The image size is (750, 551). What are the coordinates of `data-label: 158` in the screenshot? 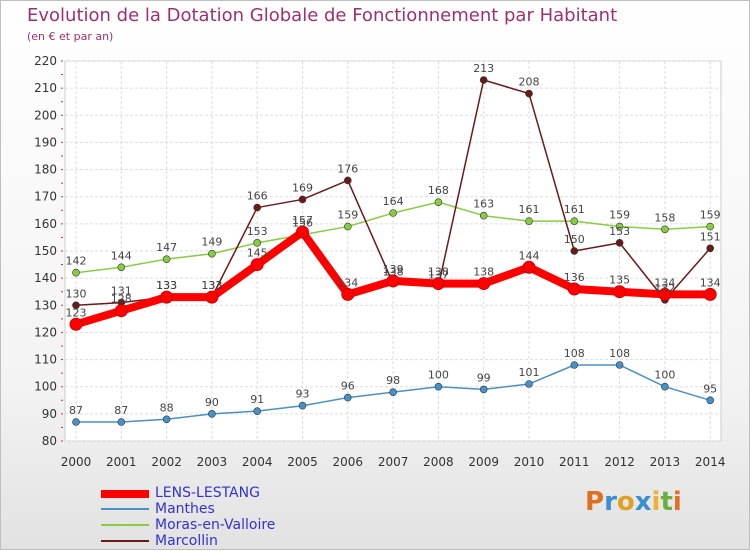 It's located at (664, 217).